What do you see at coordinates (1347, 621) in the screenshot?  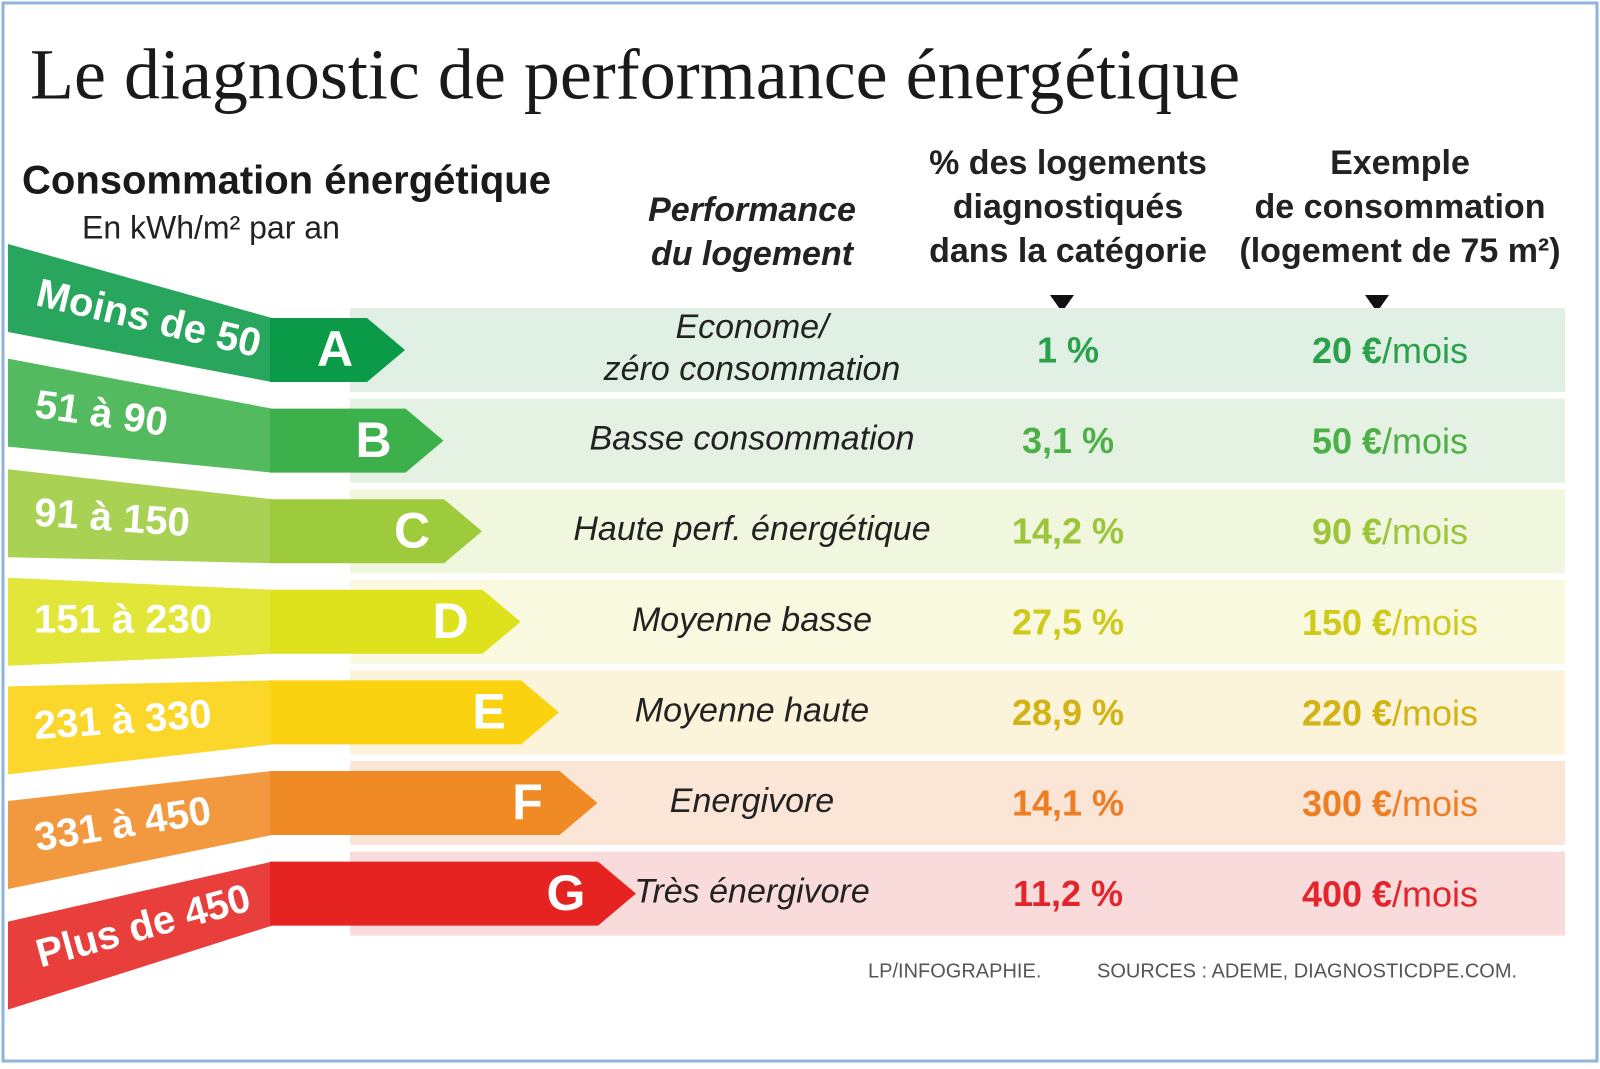 I see `cost: 150 €` at bounding box center [1347, 621].